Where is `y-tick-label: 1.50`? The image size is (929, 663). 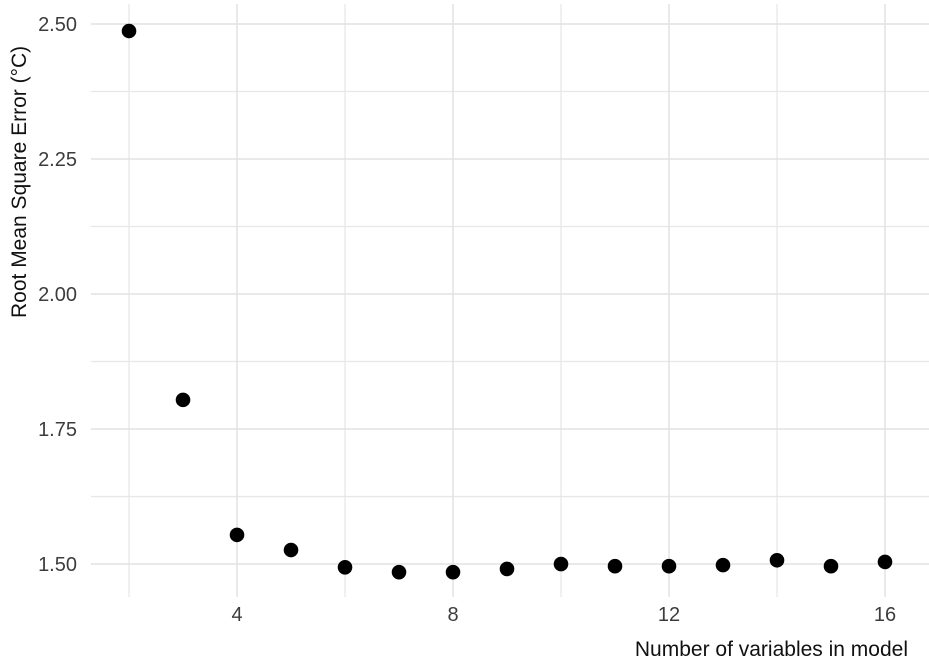 y-tick-label: 1.50 is located at coordinates (57, 565).